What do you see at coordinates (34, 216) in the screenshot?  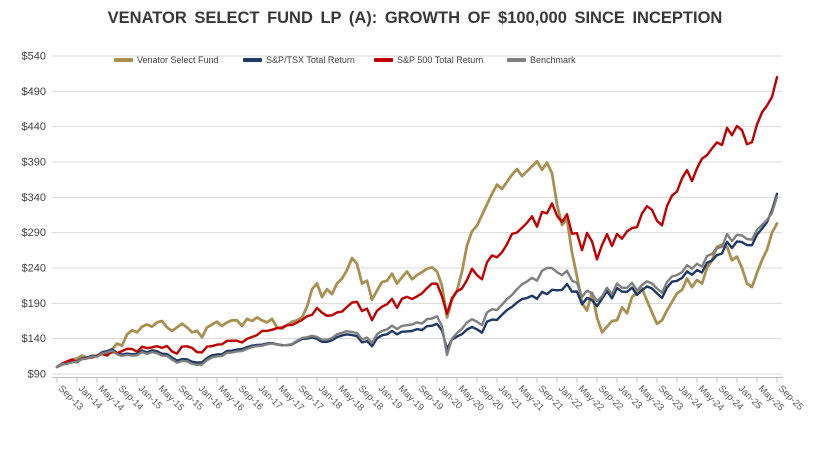 I see `y-axis-labels: $540 $490 $440 $390 $340 $290 $240 $190 $140 $90` at bounding box center [34, 216].